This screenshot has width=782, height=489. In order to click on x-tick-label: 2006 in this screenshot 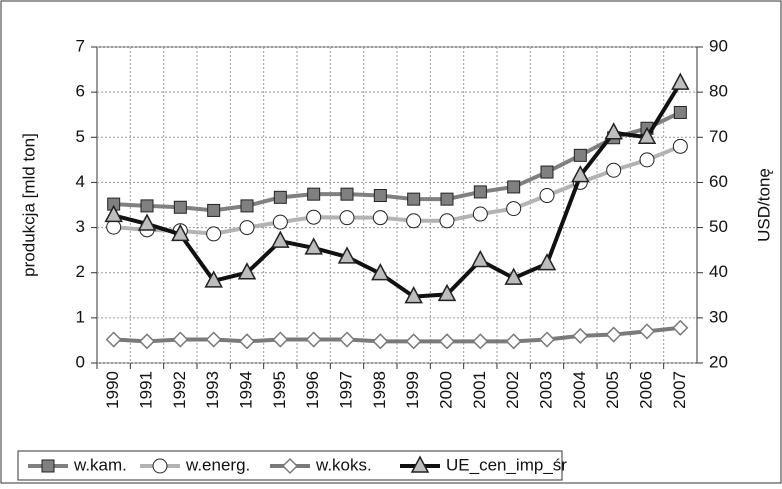, I will do `click(645, 390)`.